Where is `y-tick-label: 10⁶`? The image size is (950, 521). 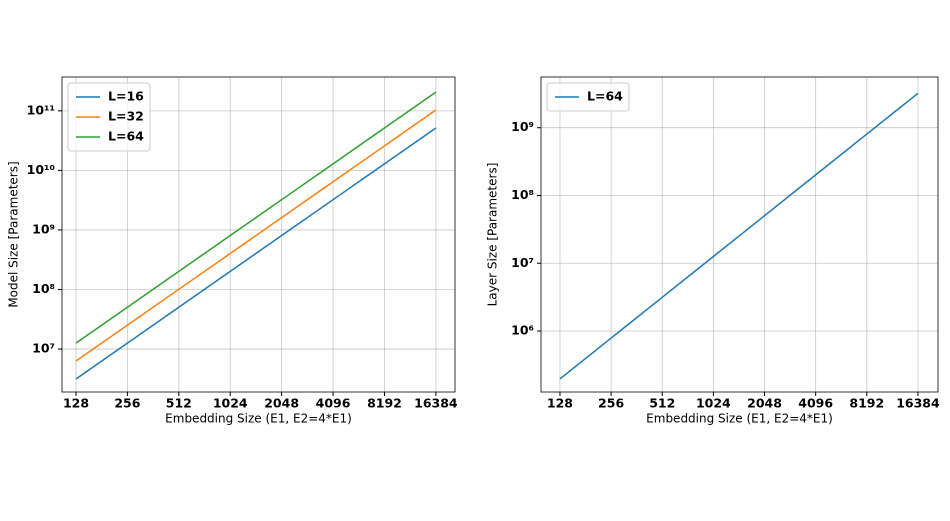
y-tick-label: 10⁶ is located at coordinates (522, 330).